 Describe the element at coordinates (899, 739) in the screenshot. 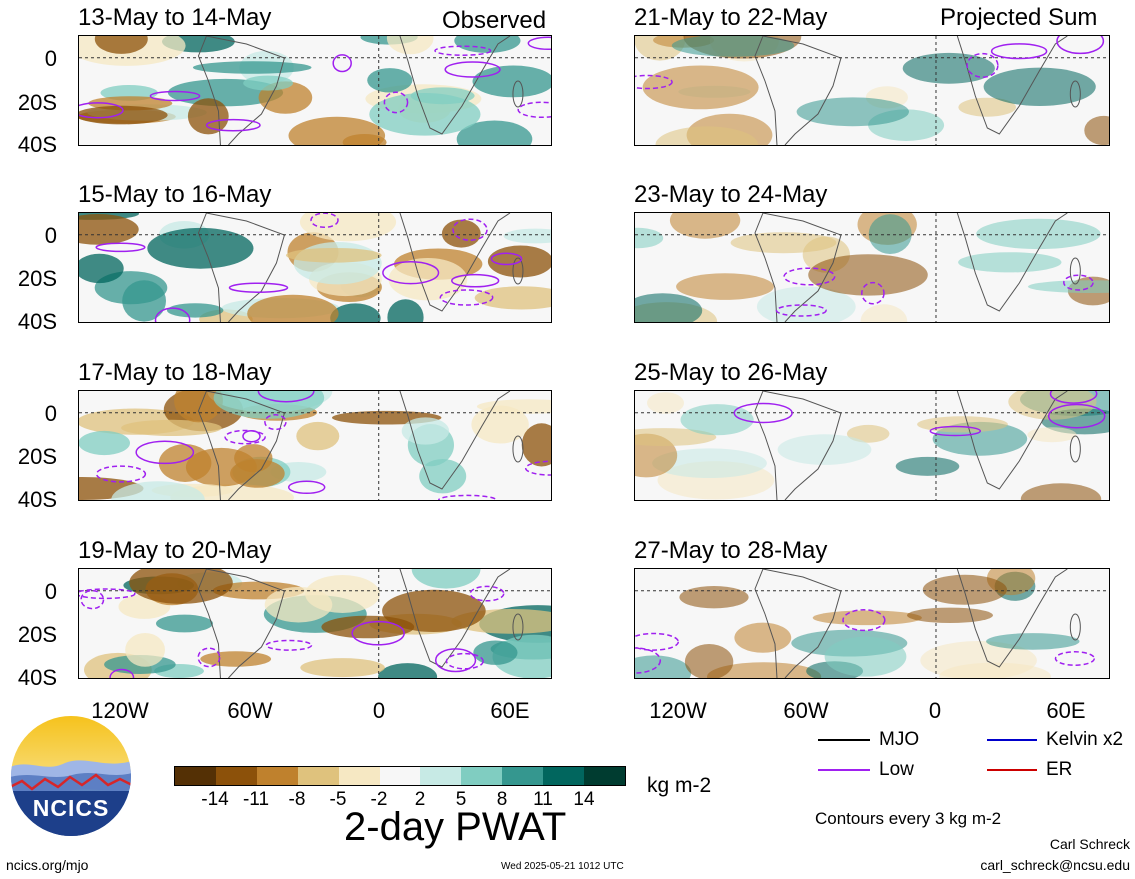

I see `legend-mjo-label: MJO` at that location.